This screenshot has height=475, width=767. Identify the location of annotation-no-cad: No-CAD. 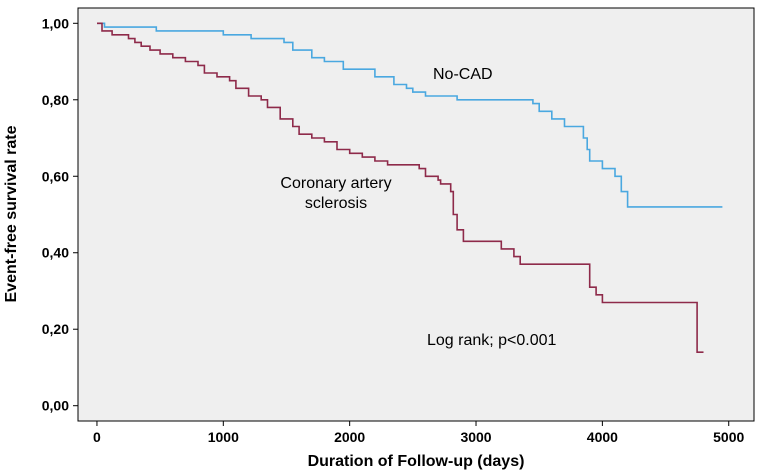
(463, 74).